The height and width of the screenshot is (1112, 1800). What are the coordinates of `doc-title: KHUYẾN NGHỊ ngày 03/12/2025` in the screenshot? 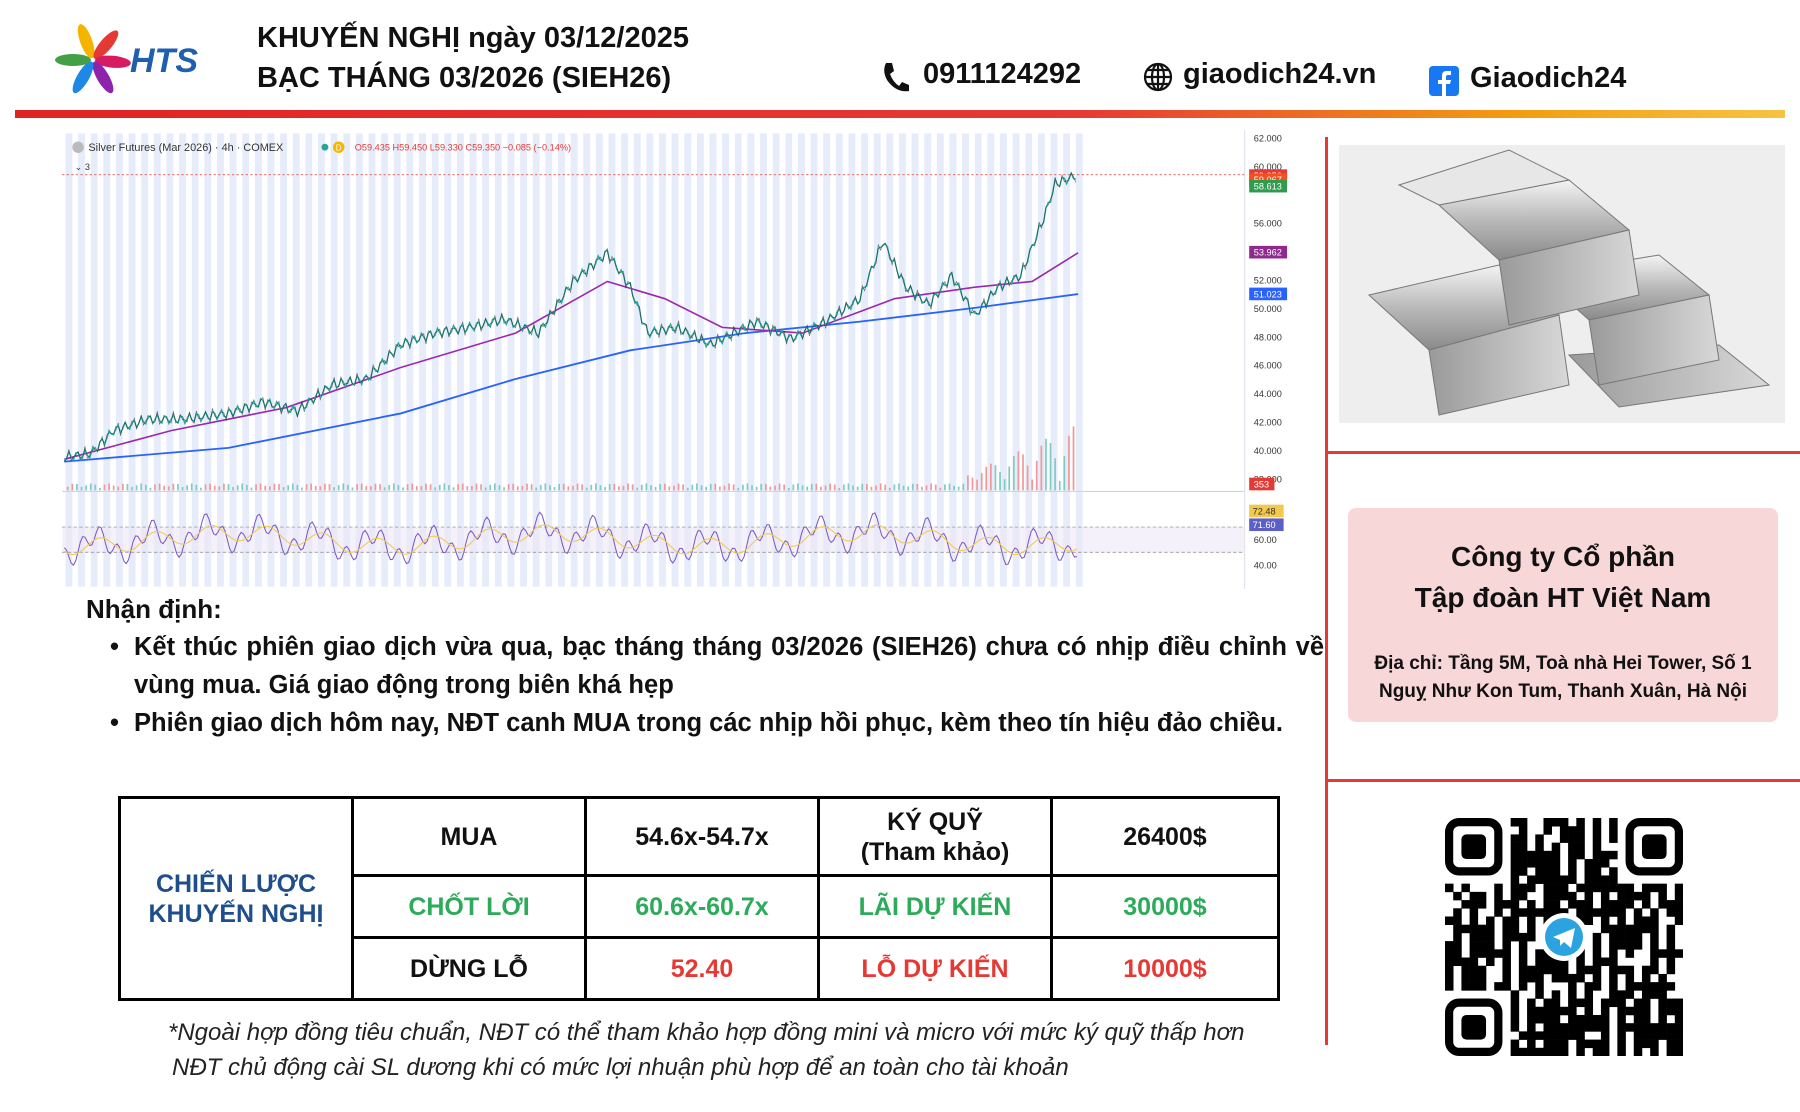 It's located at (473, 38).